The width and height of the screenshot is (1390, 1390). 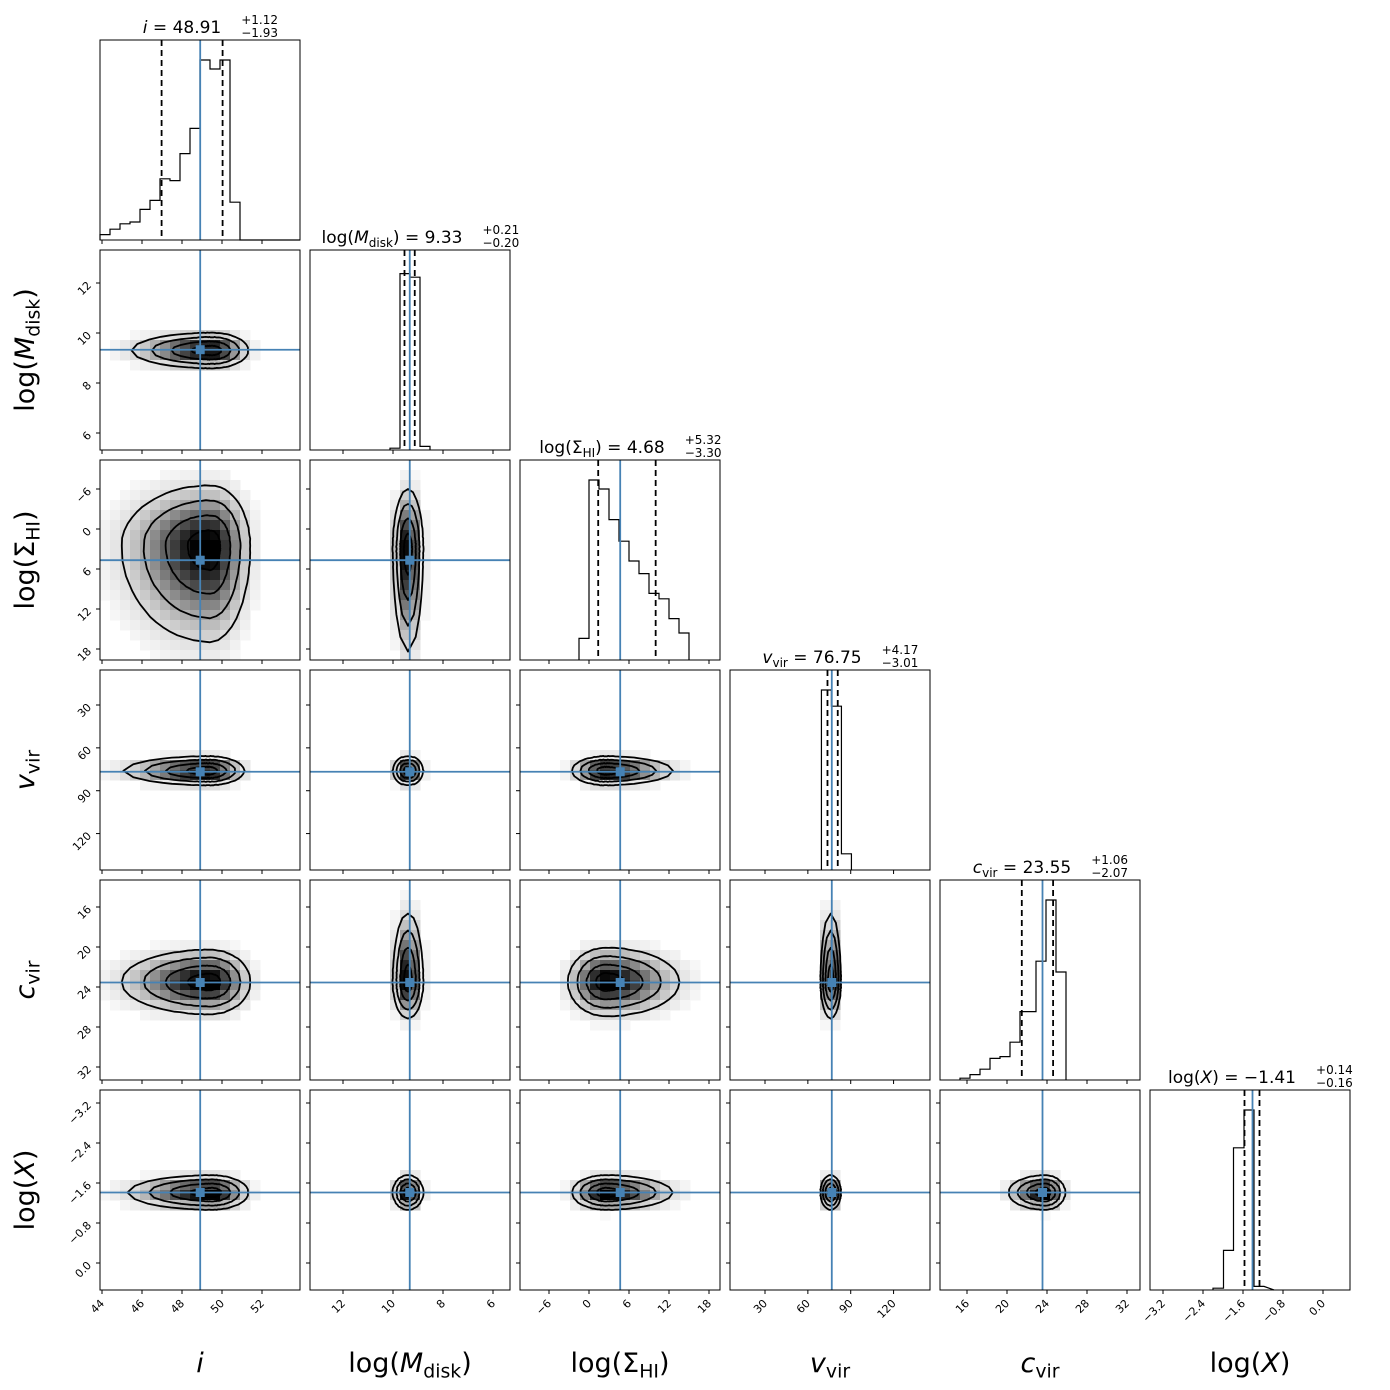 What do you see at coordinates (1234, 1311) in the screenshot?
I see `x-tick-label: −1.6` at bounding box center [1234, 1311].